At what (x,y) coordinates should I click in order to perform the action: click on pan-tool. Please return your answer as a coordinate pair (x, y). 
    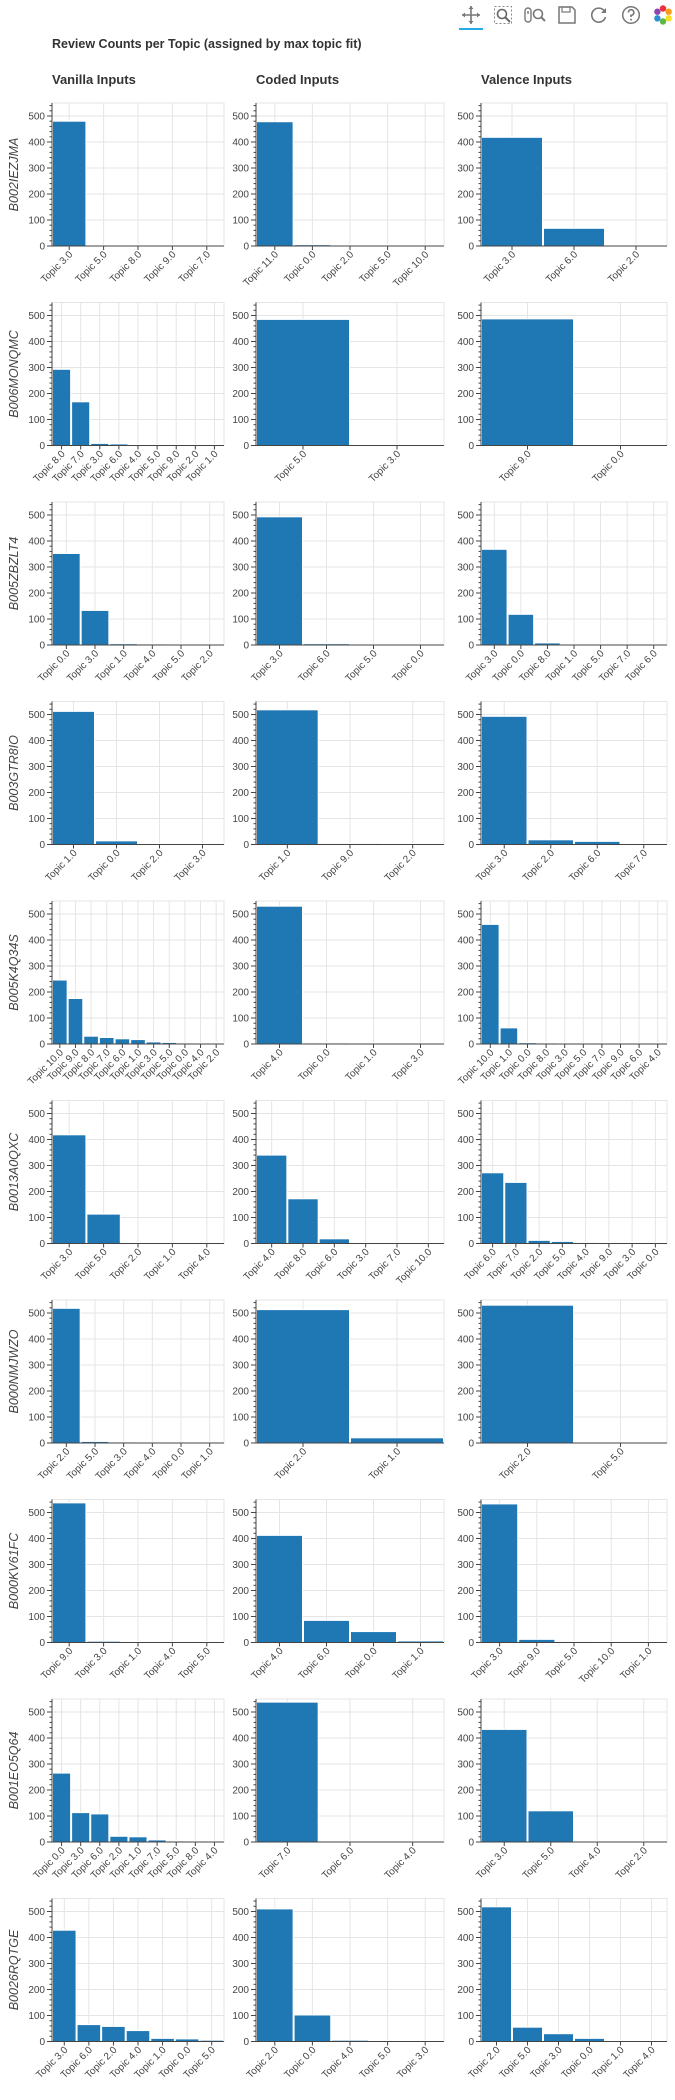
    Looking at the image, I should click on (471, 16).